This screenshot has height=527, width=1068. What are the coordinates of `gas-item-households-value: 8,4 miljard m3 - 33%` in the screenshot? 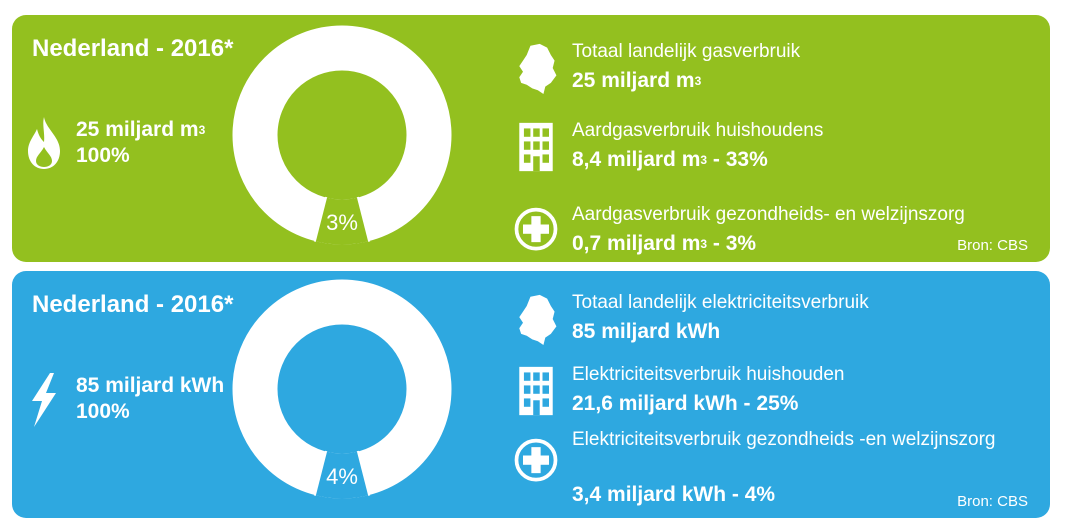 It's located at (670, 160).